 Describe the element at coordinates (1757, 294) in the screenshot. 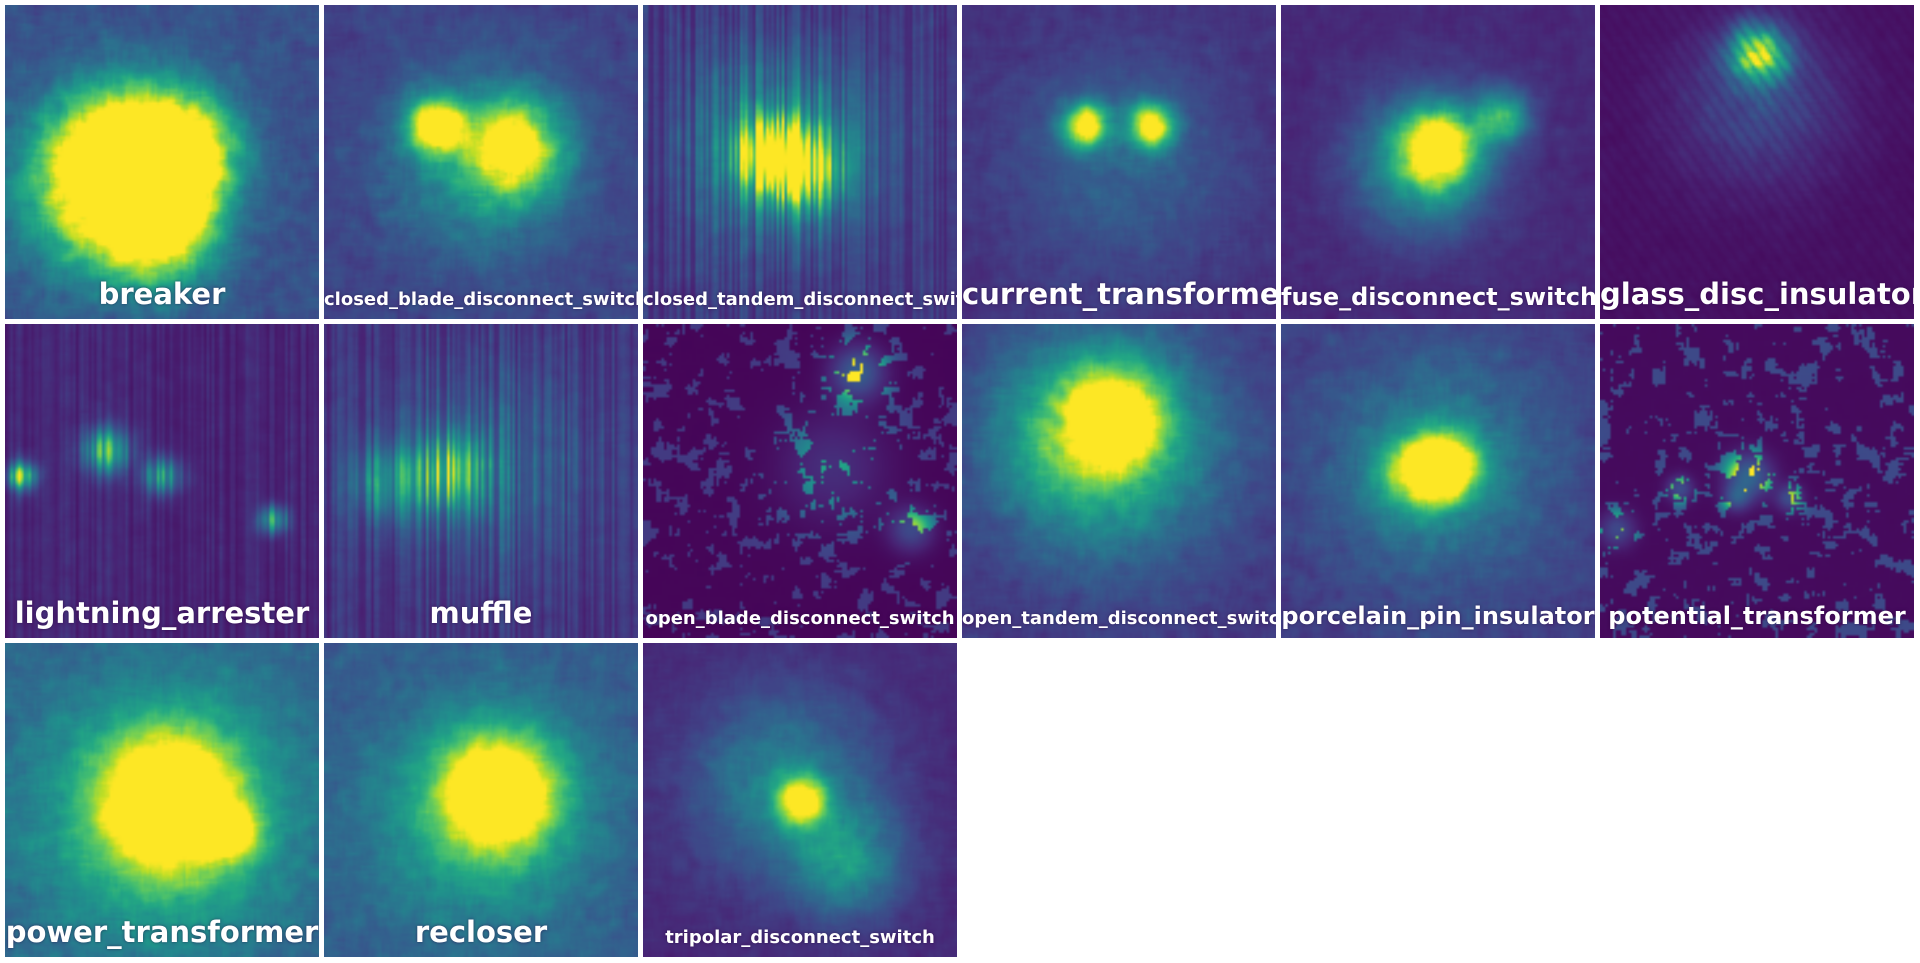

I see `class-label: glass_disc_insulator` at that location.